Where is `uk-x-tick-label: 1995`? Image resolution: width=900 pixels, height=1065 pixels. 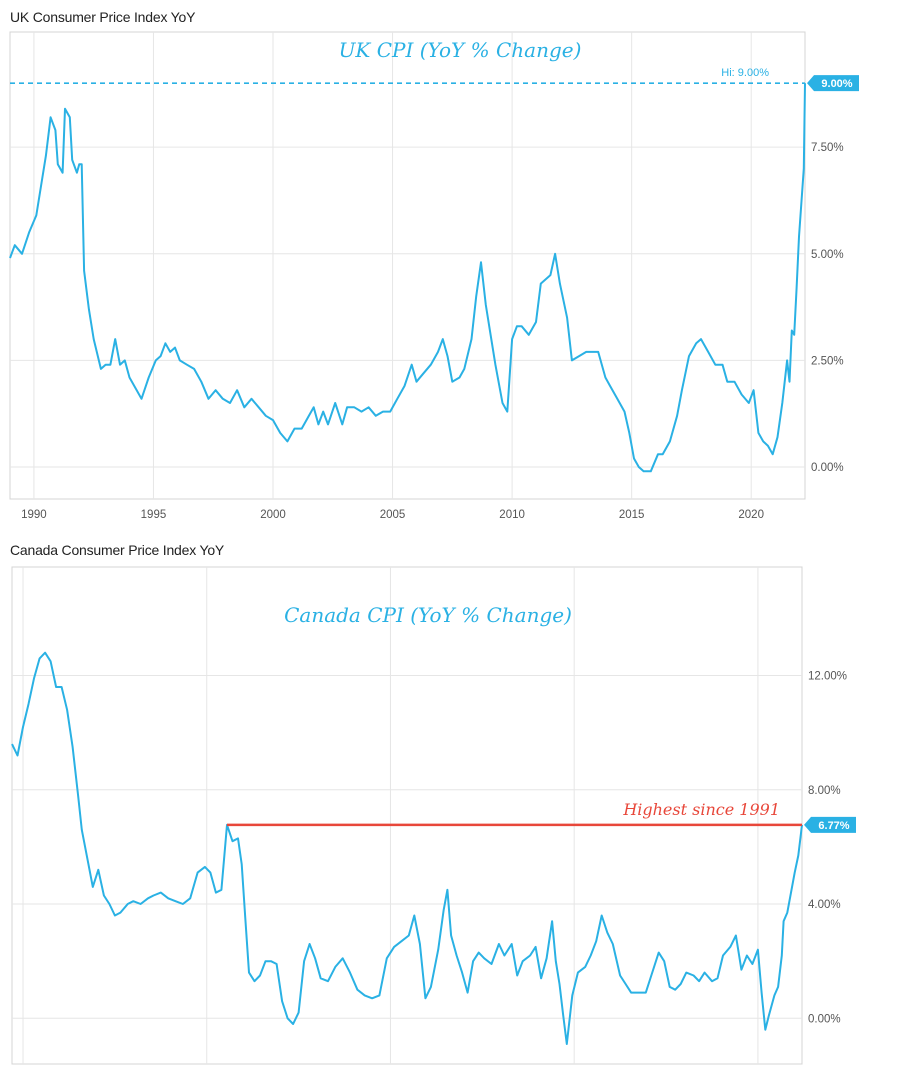
uk-x-tick-label: 1995 is located at coordinates (154, 515).